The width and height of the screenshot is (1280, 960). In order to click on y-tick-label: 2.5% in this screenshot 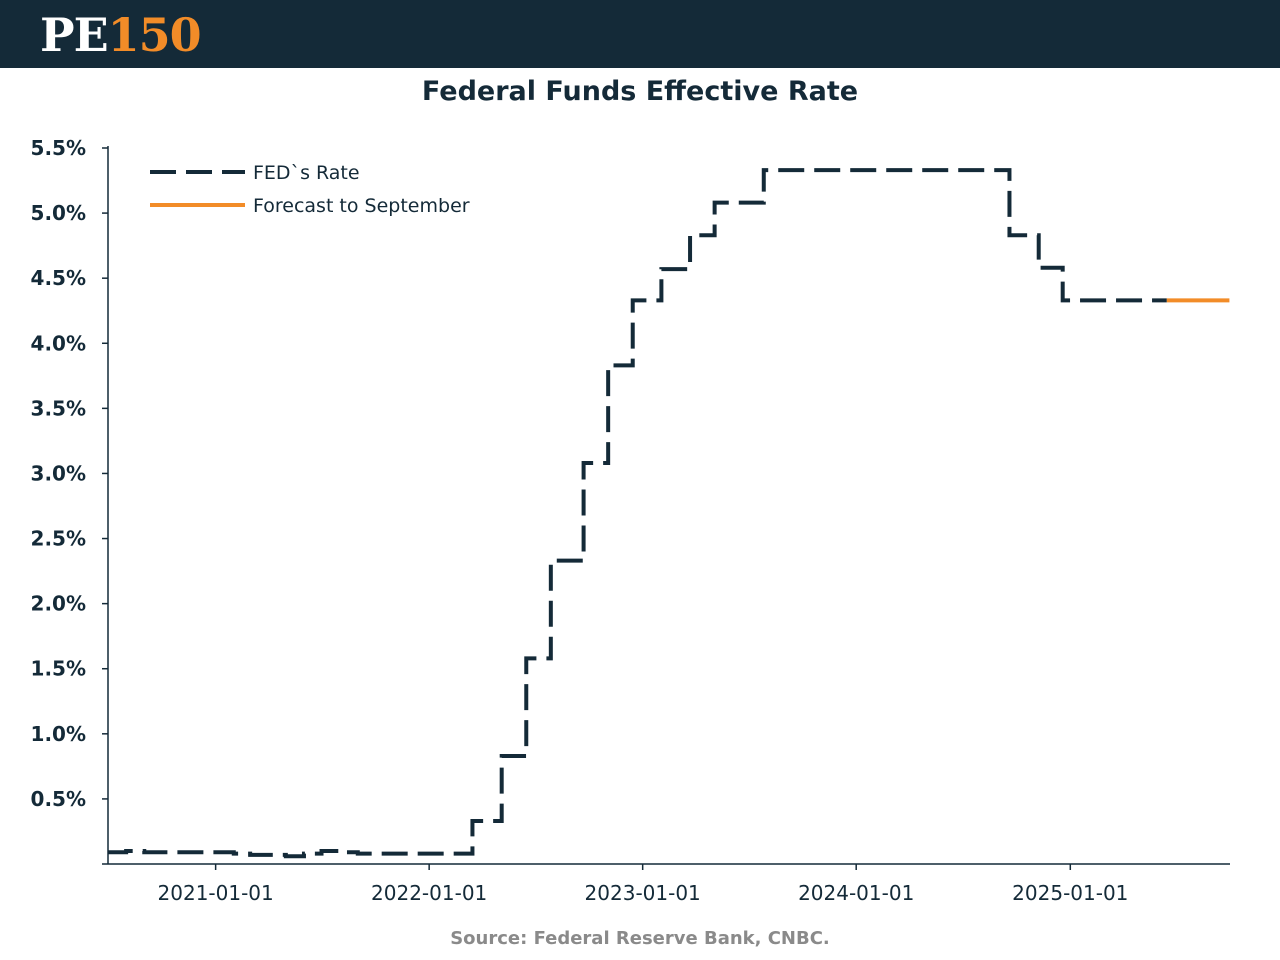, I will do `click(58, 539)`.